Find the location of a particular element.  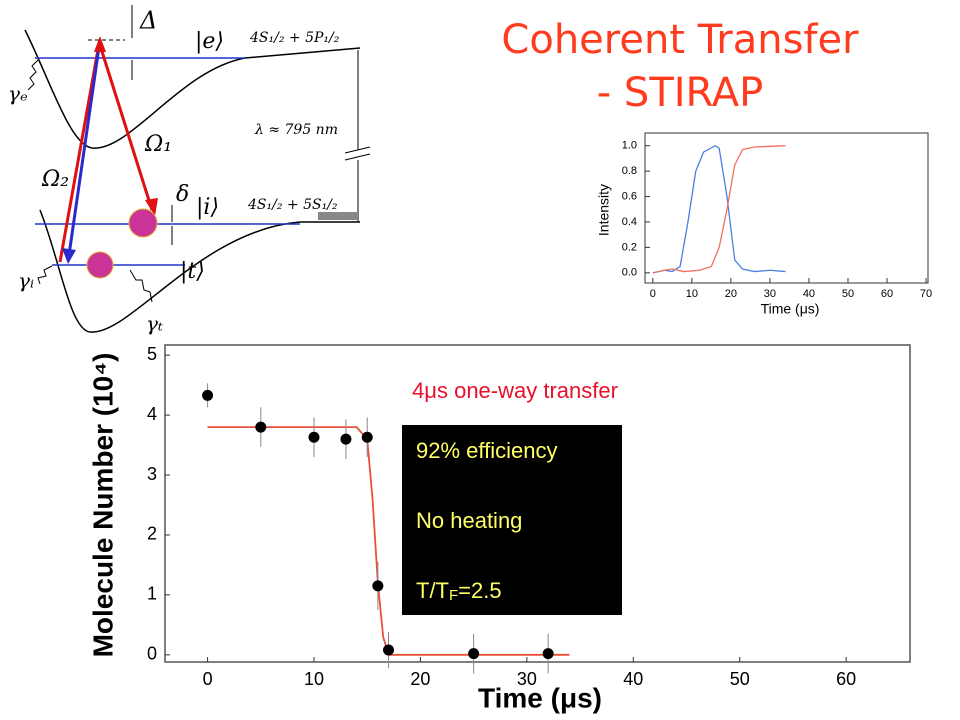

annotation: 4μs one-way transfer is located at coordinates (515, 390).